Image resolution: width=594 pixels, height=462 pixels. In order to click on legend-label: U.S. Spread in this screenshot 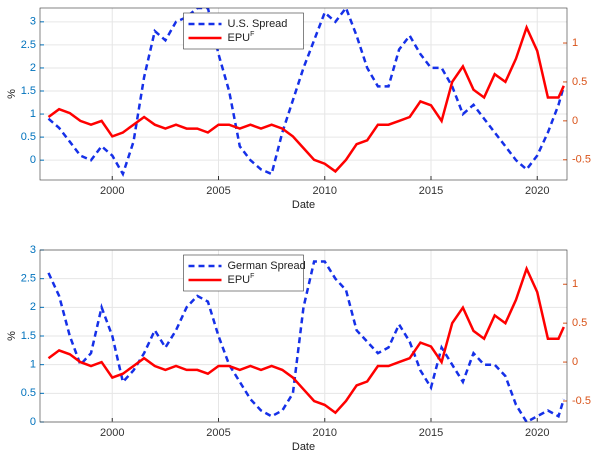, I will do `click(258, 24)`.